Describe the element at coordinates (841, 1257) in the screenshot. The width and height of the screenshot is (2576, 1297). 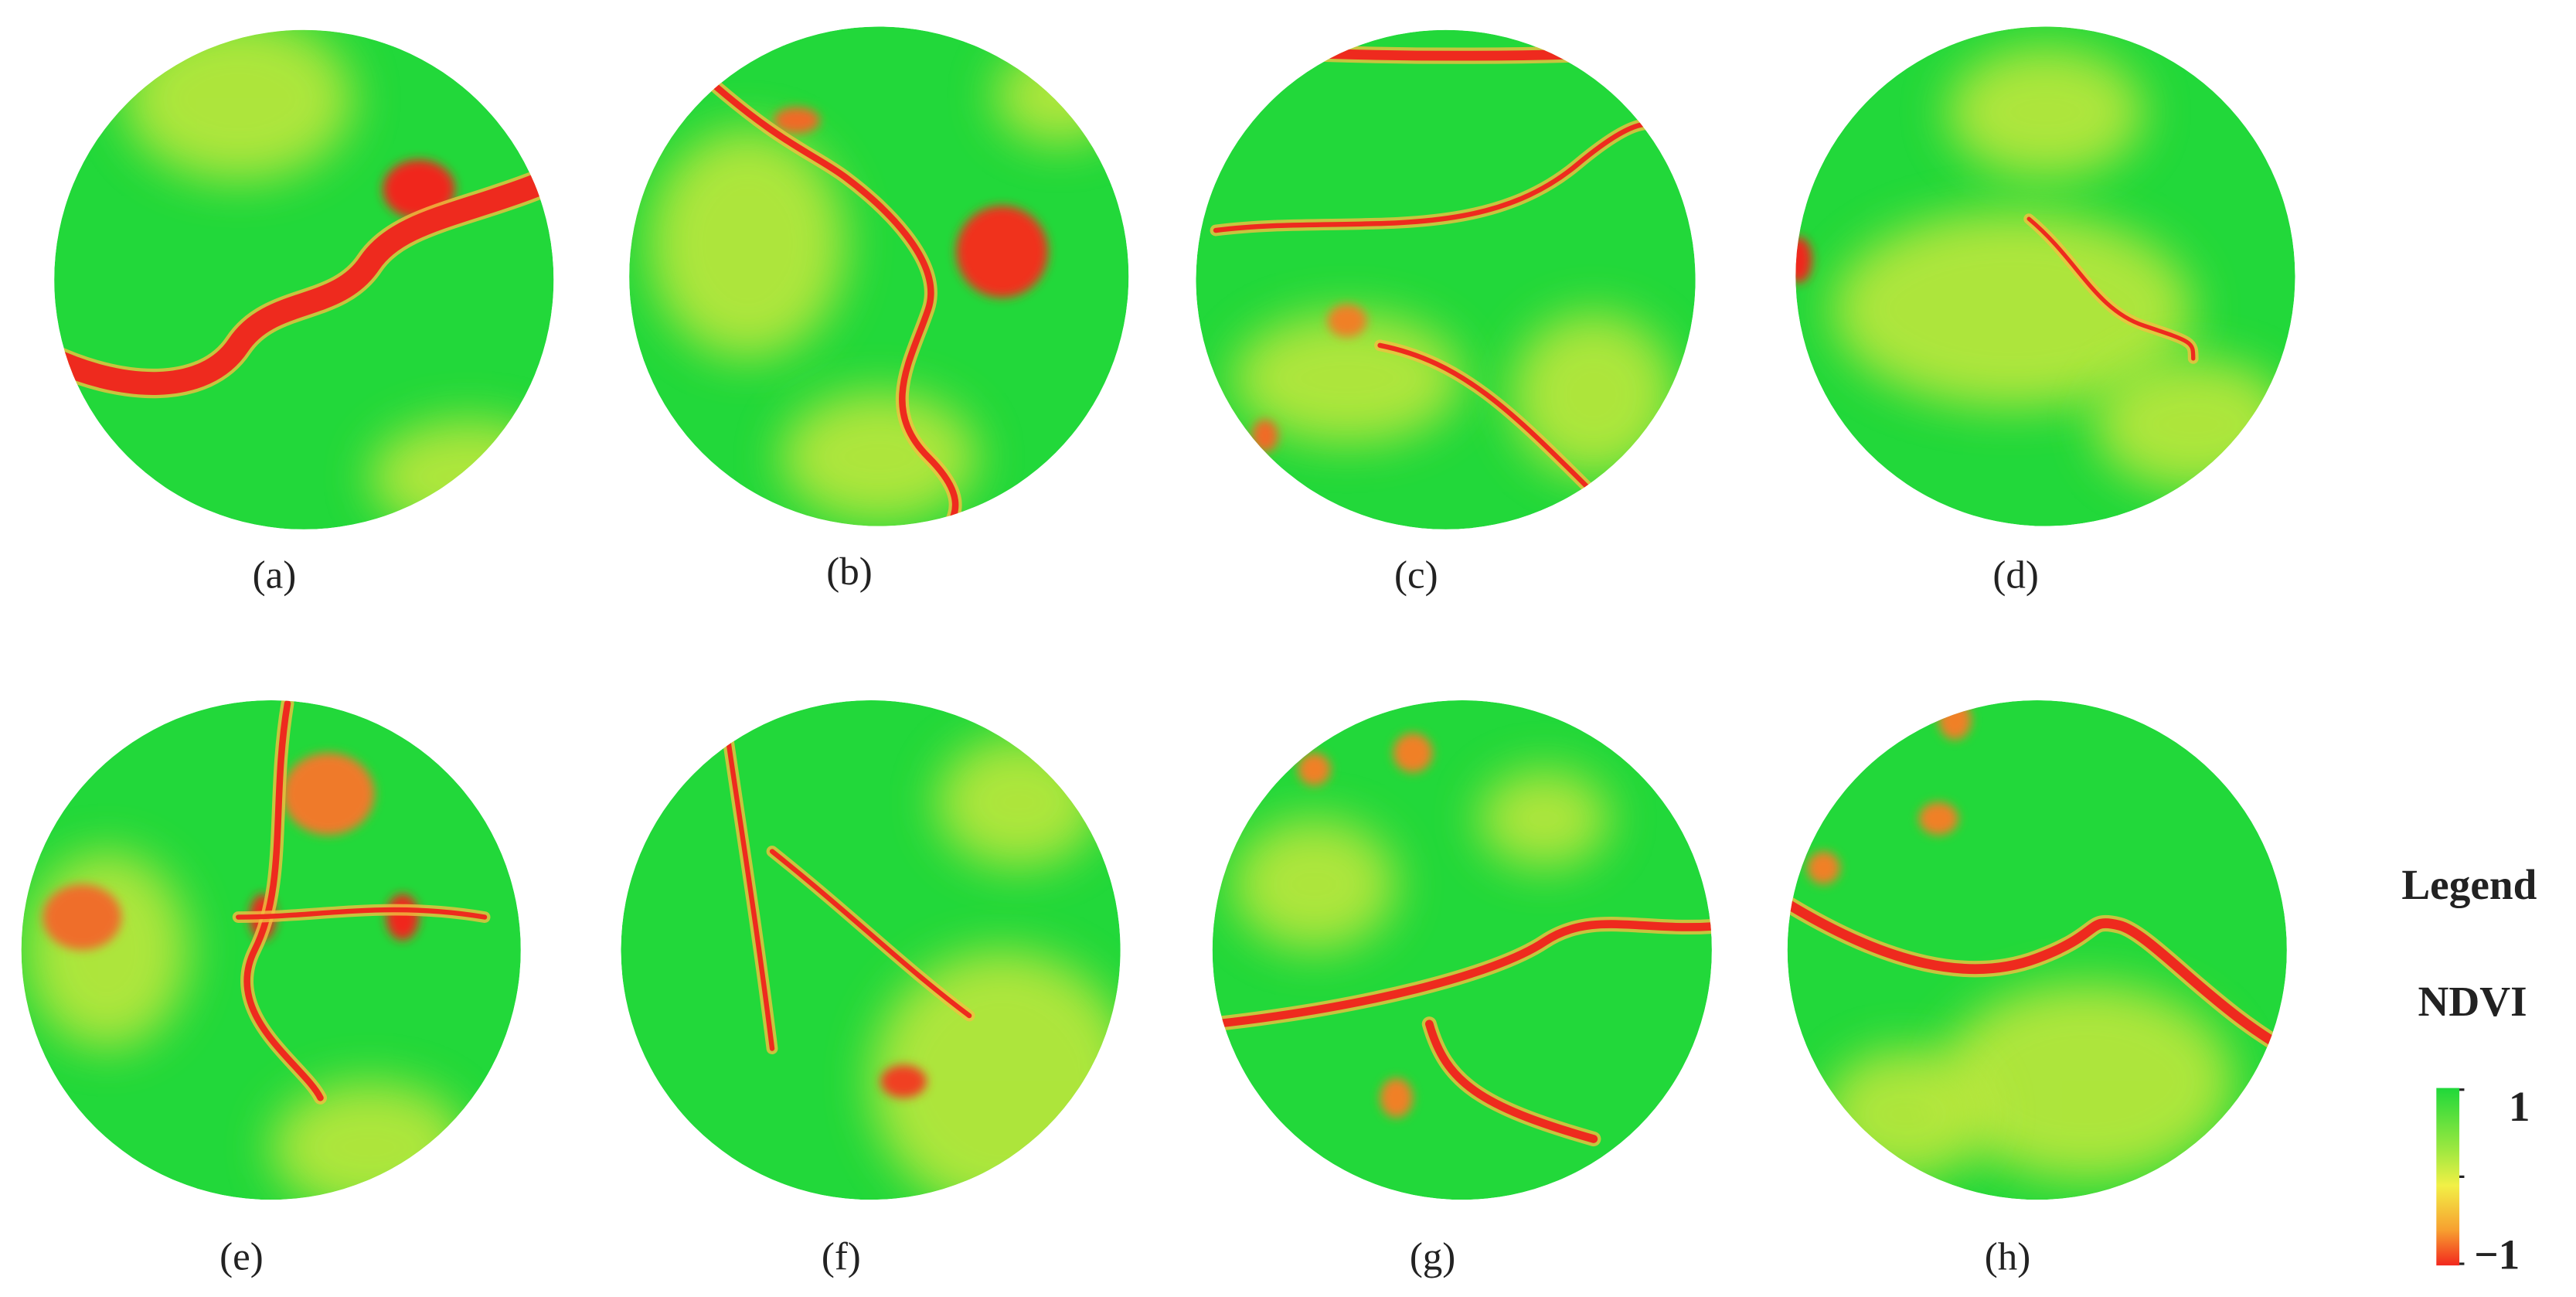
I see `panel-label: (f)` at that location.